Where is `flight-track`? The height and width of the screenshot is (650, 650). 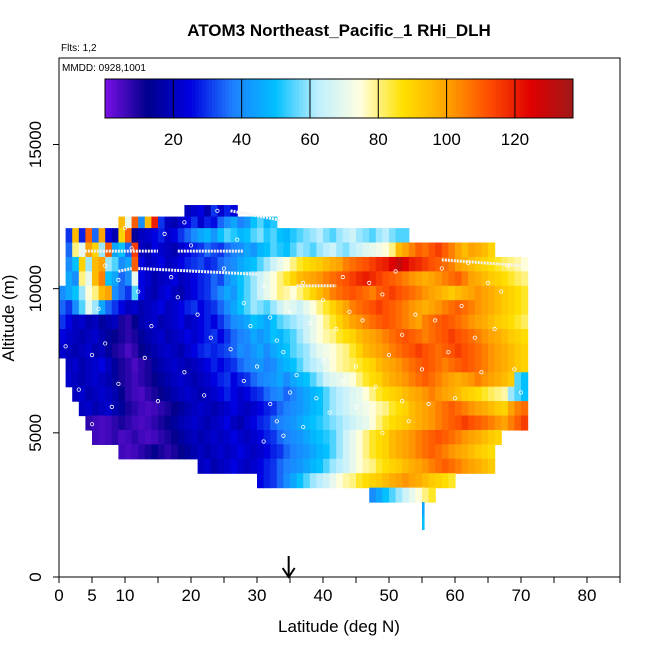
flight-track is located at coordinates (481, 263).